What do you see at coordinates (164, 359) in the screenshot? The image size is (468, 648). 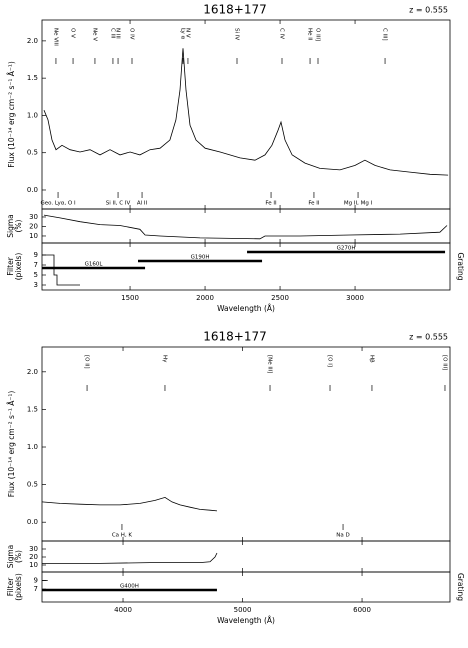 I see `line-id-label: Hγ` at bounding box center [164, 359].